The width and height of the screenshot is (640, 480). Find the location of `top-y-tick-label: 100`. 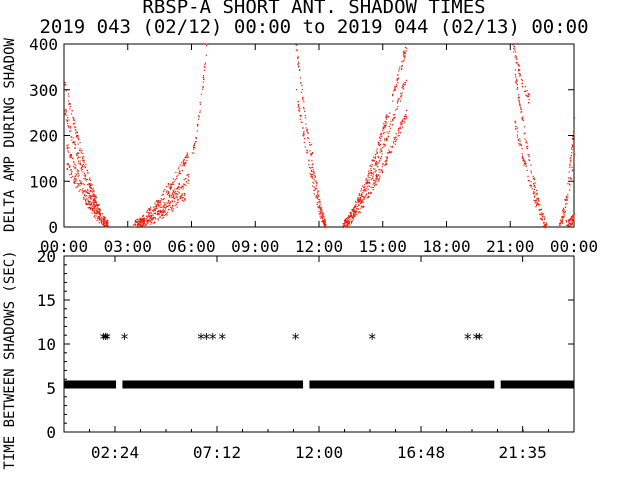

top-y-tick-label: 100 is located at coordinates (43, 181).